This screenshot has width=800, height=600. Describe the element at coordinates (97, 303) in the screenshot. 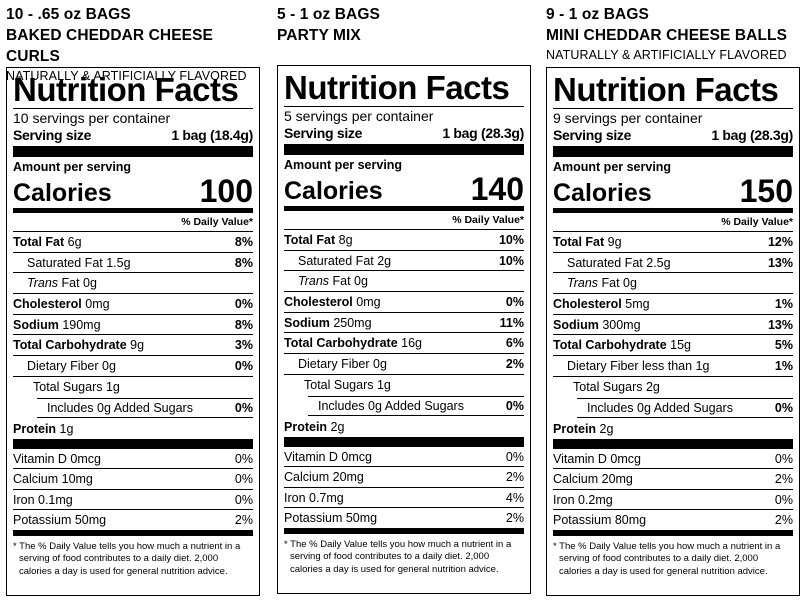

I see `nutrient-amount: 0mg` at that location.